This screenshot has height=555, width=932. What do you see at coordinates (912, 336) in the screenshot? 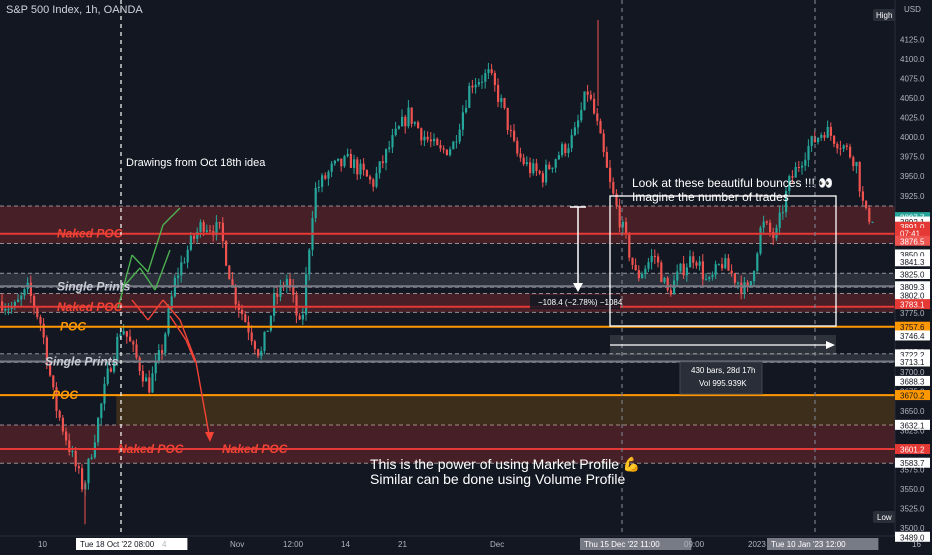
I see `price-label-12: 3746.4` at bounding box center [912, 336].